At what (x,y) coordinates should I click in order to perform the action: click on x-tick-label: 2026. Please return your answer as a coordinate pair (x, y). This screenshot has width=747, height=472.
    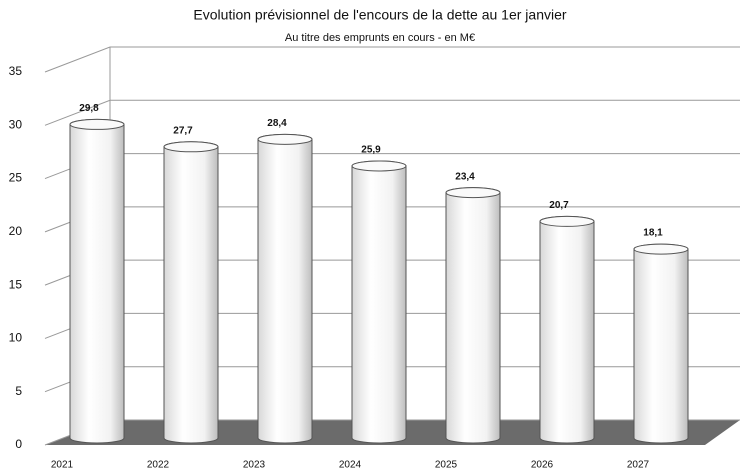
    Looking at the image, I should click on (542, 465).